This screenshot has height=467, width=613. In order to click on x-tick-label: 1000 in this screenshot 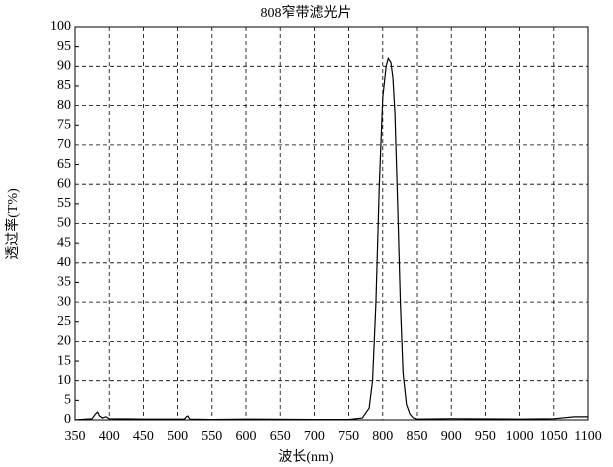, I will do `click(520, 436)`.